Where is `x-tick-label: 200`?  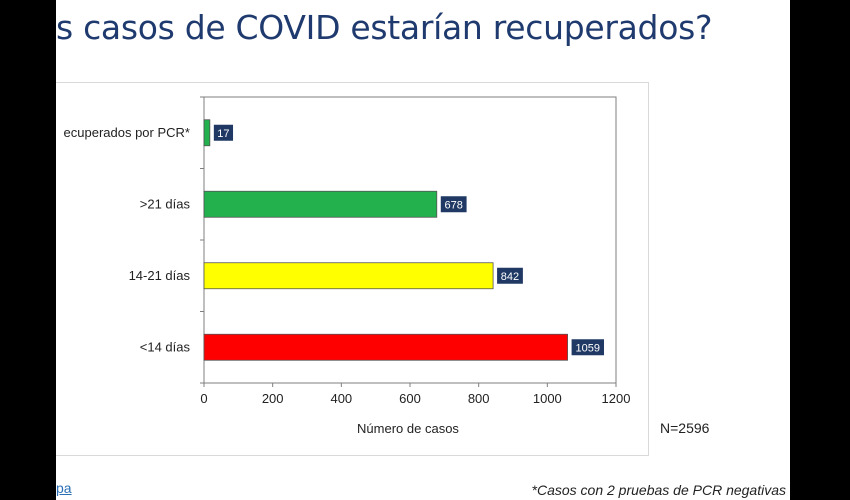 x-tick-label: 200 is located at coordinates (273, 398).